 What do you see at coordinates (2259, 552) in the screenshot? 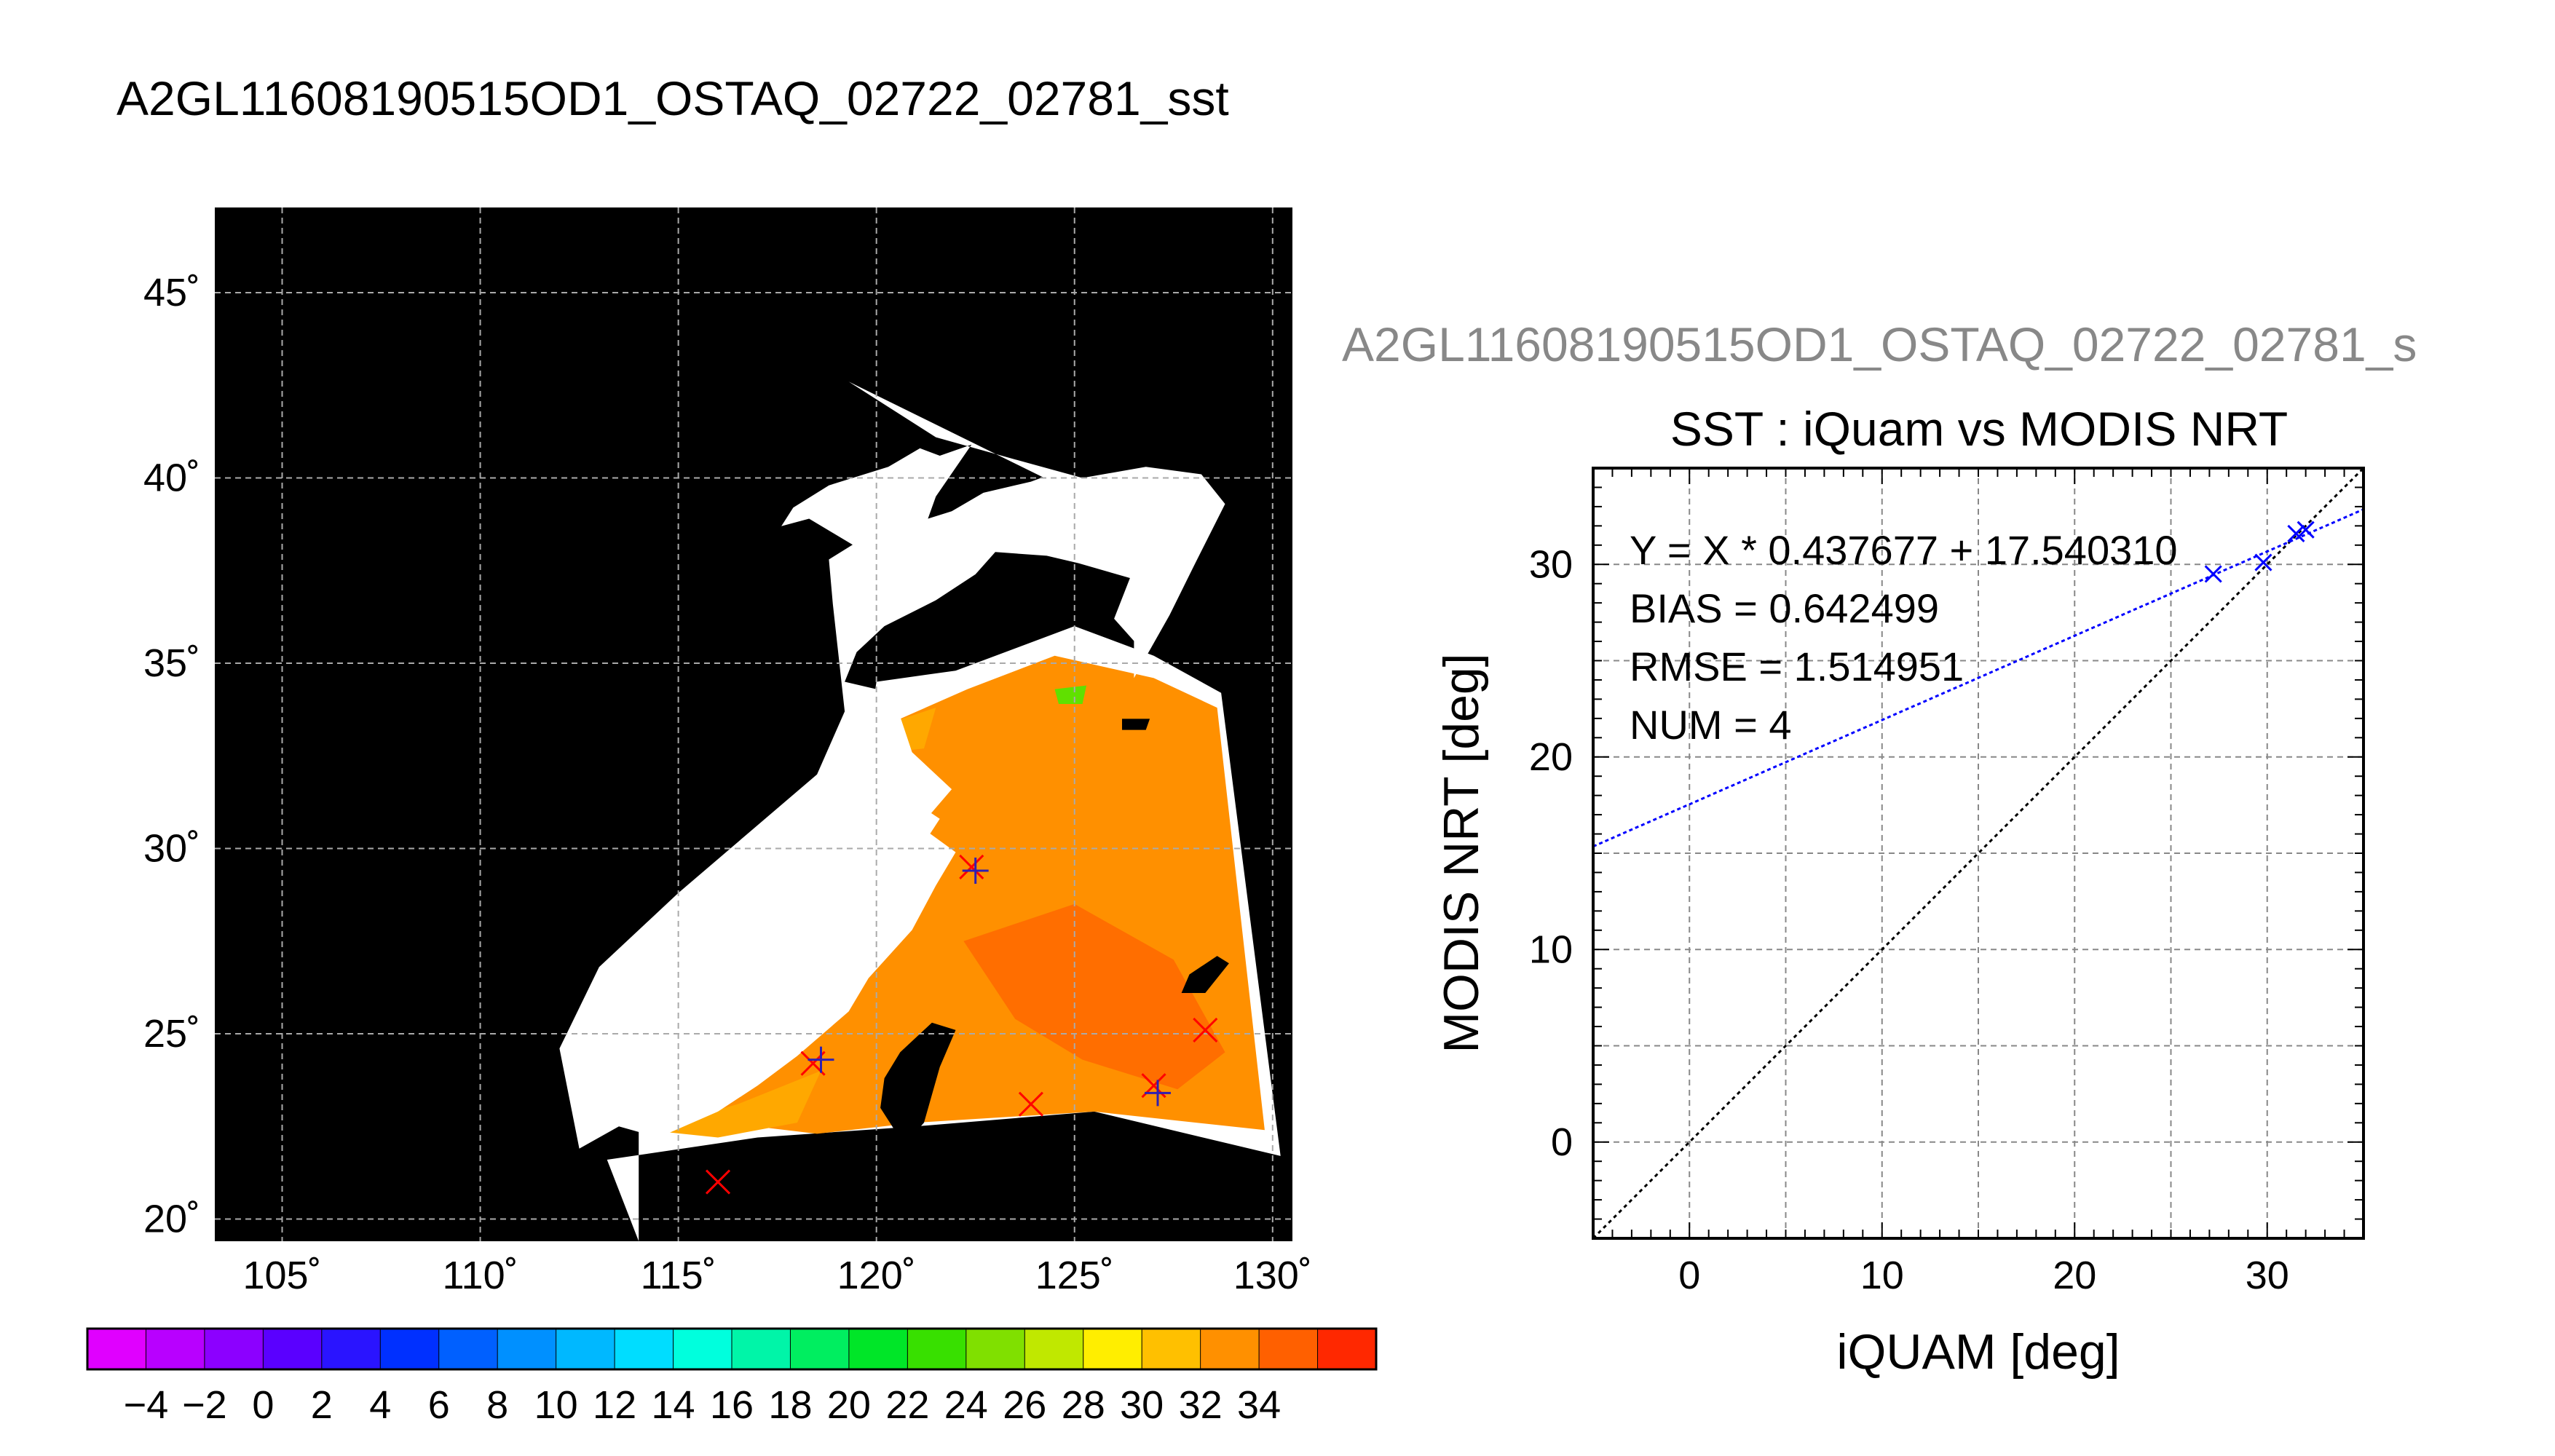
I see `scatter-points` at bounding box center [2259, 552].